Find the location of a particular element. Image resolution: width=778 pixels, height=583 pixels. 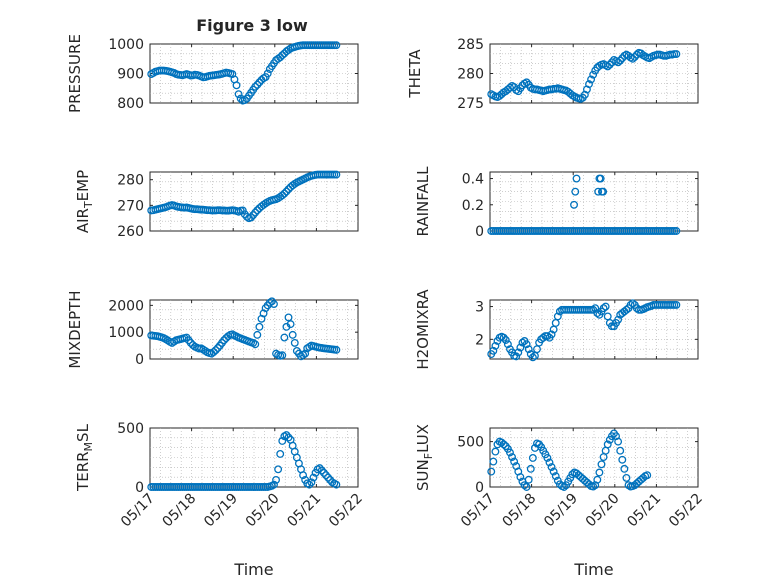

panel-h2omixra: 2 3 H2OMIXRA is located at coordinates (556, 329).